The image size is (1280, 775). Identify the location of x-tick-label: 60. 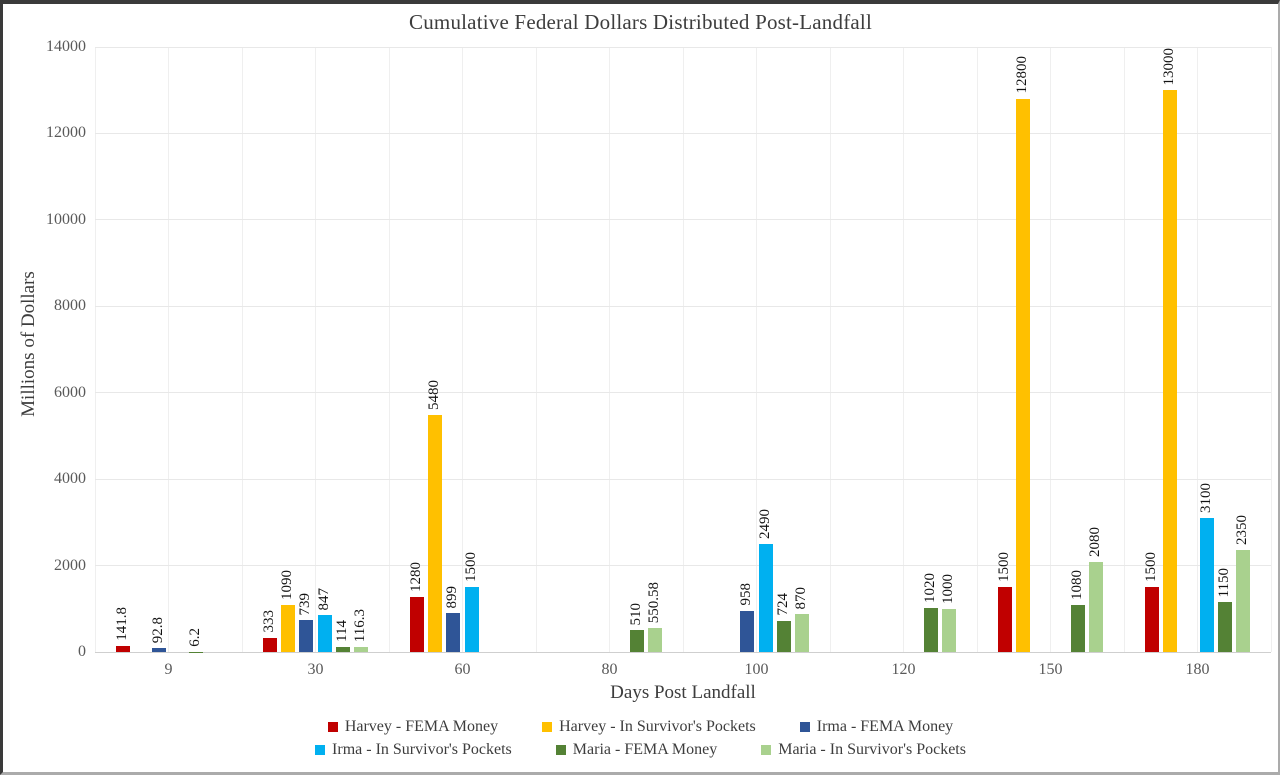
(462, 669).